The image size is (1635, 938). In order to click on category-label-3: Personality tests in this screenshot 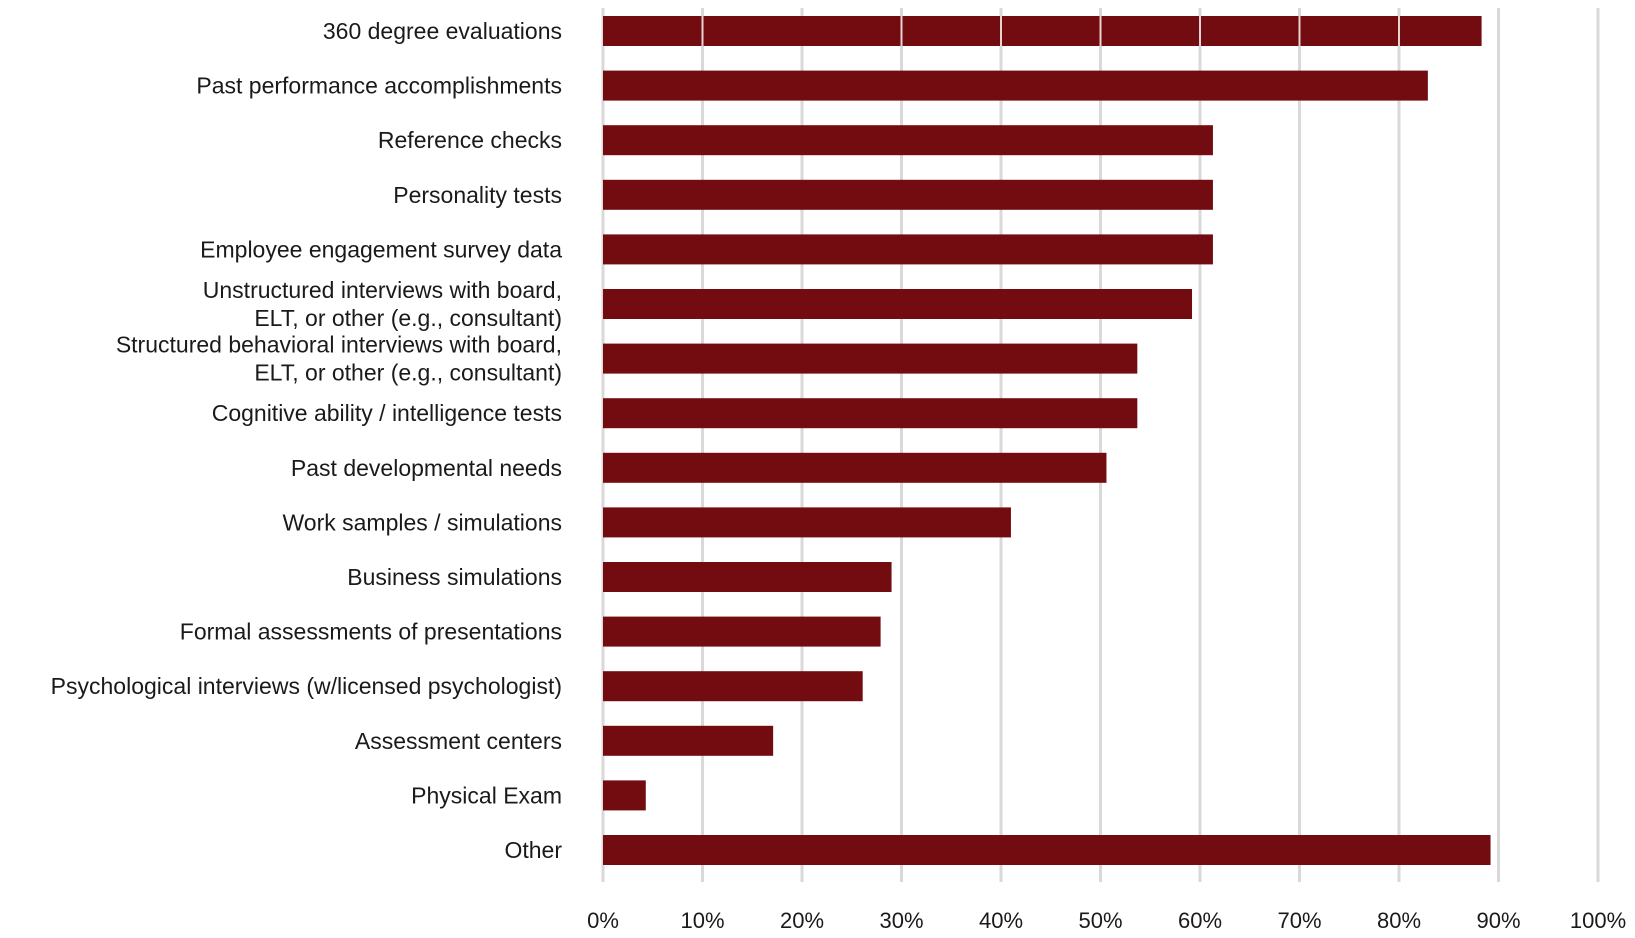, I will do `click(477, 195)`.